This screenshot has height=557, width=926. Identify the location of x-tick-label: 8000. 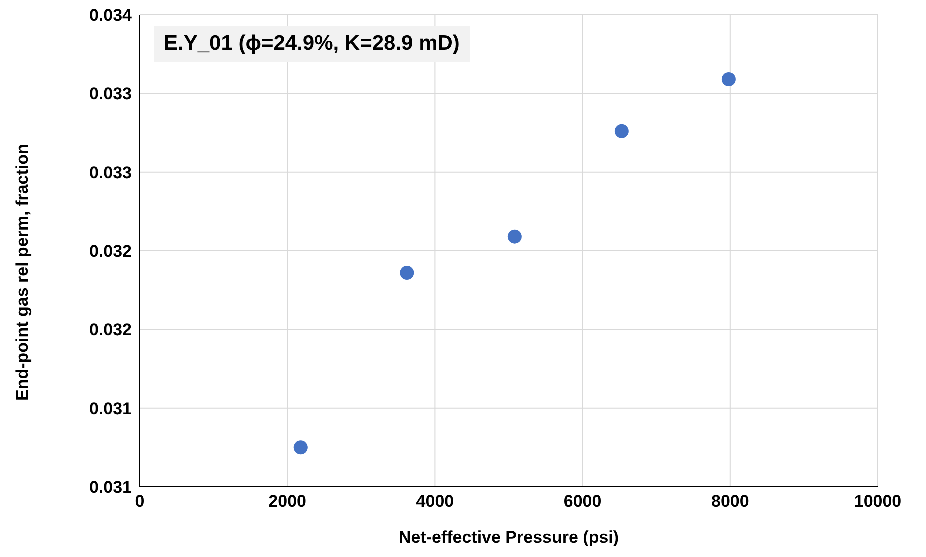
(730, 502).